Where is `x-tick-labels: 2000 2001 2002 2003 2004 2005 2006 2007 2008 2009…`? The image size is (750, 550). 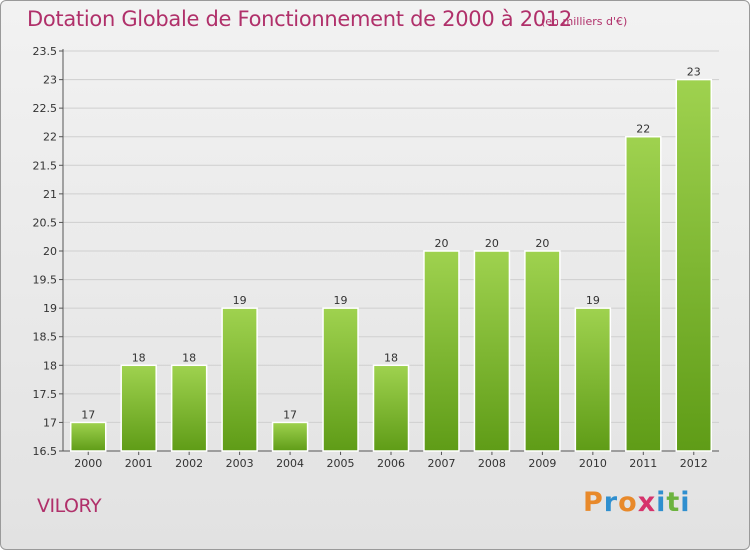
x-tick-labels: 2000 2001 2002 2003 2004 2005 2006 2007 2008 2009… is located at coordinates (391, 463).